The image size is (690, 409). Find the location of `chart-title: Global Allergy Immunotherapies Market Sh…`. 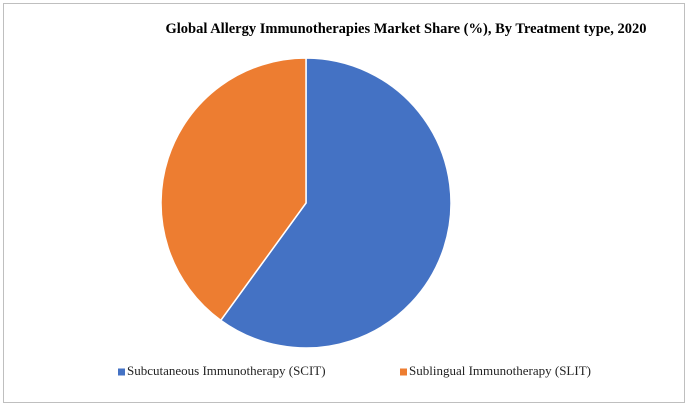

chart-title: Global Allergy Immunotherapies Market Sh… is located at coordinates (406, 29).